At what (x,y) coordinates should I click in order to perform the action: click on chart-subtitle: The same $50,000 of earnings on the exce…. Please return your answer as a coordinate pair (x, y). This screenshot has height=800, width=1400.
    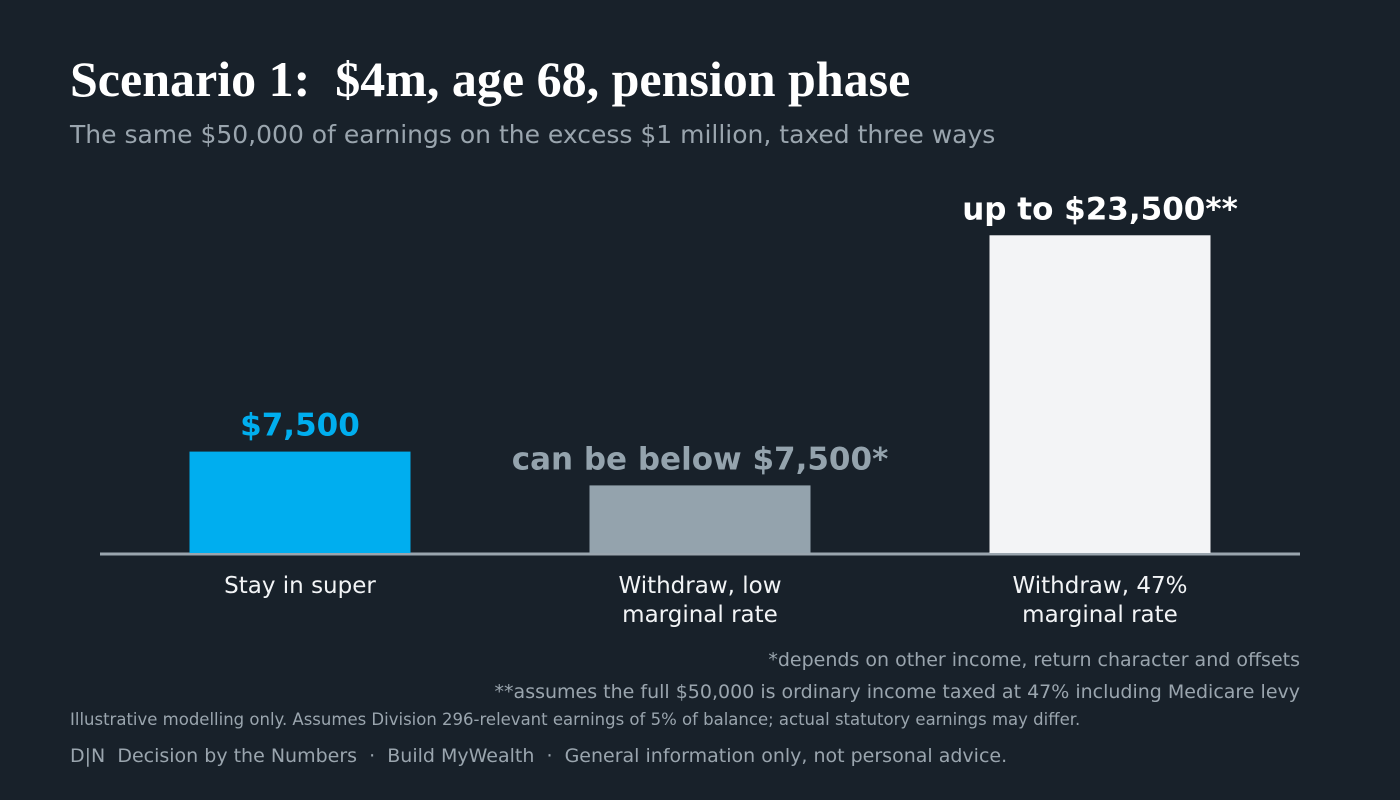
    Looking at the image, I should click on (533, 134).